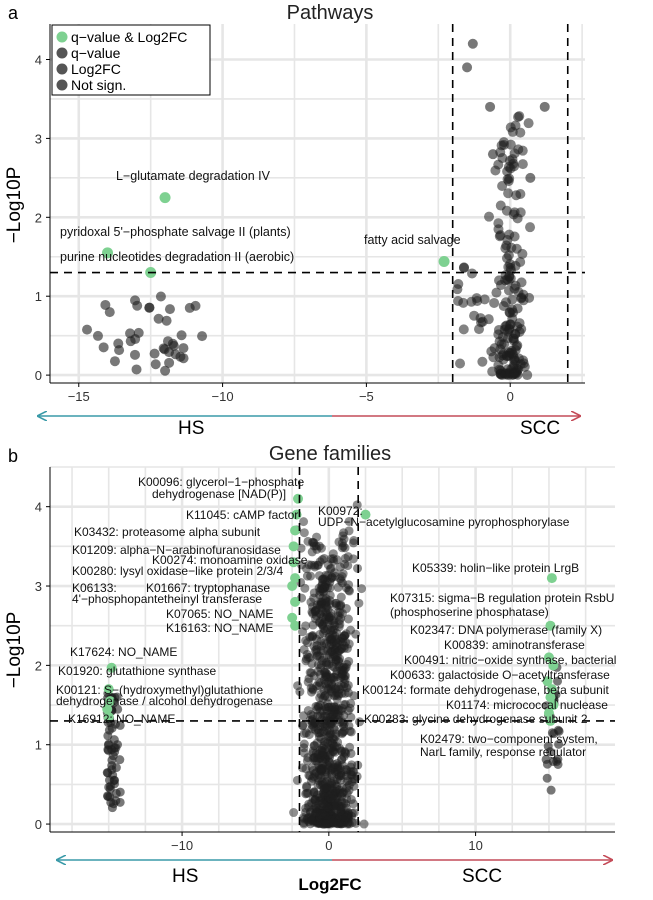  What do you see at coordinates (38, 824) in the screenshot?
I see `y-tick-label: 0` at bounding box center [38, 824].